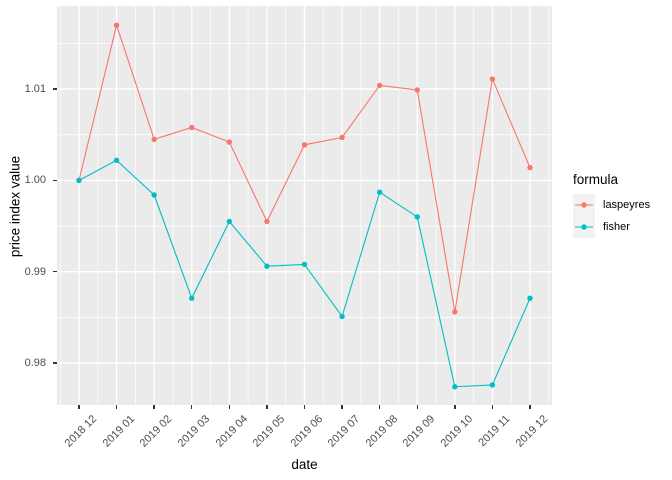 The image size is (672, 480). What do you see at coordinates (457, 431) in the screenshot?
I see `x-tick-label: 2019 10` at bounding box center [457, 431].